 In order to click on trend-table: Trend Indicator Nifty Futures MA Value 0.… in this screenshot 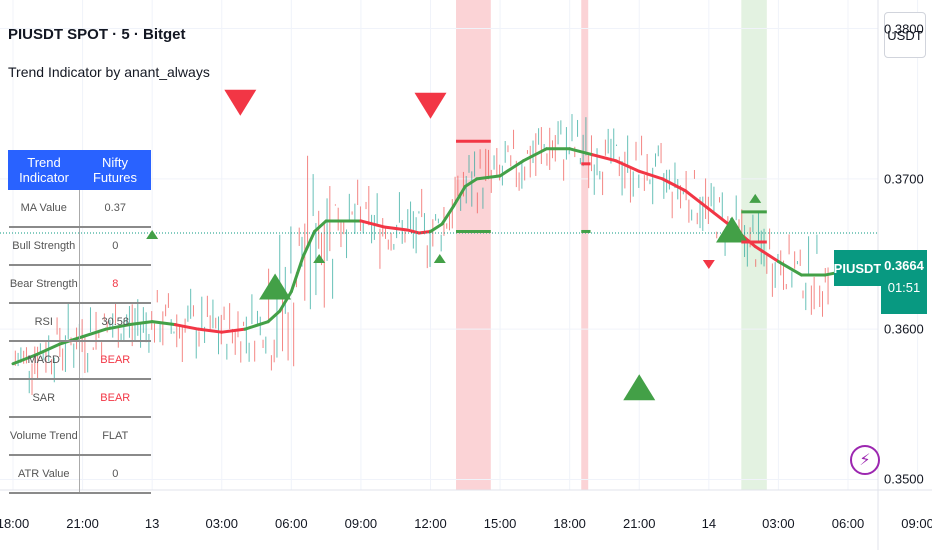, I will do `click(79, 322)`.